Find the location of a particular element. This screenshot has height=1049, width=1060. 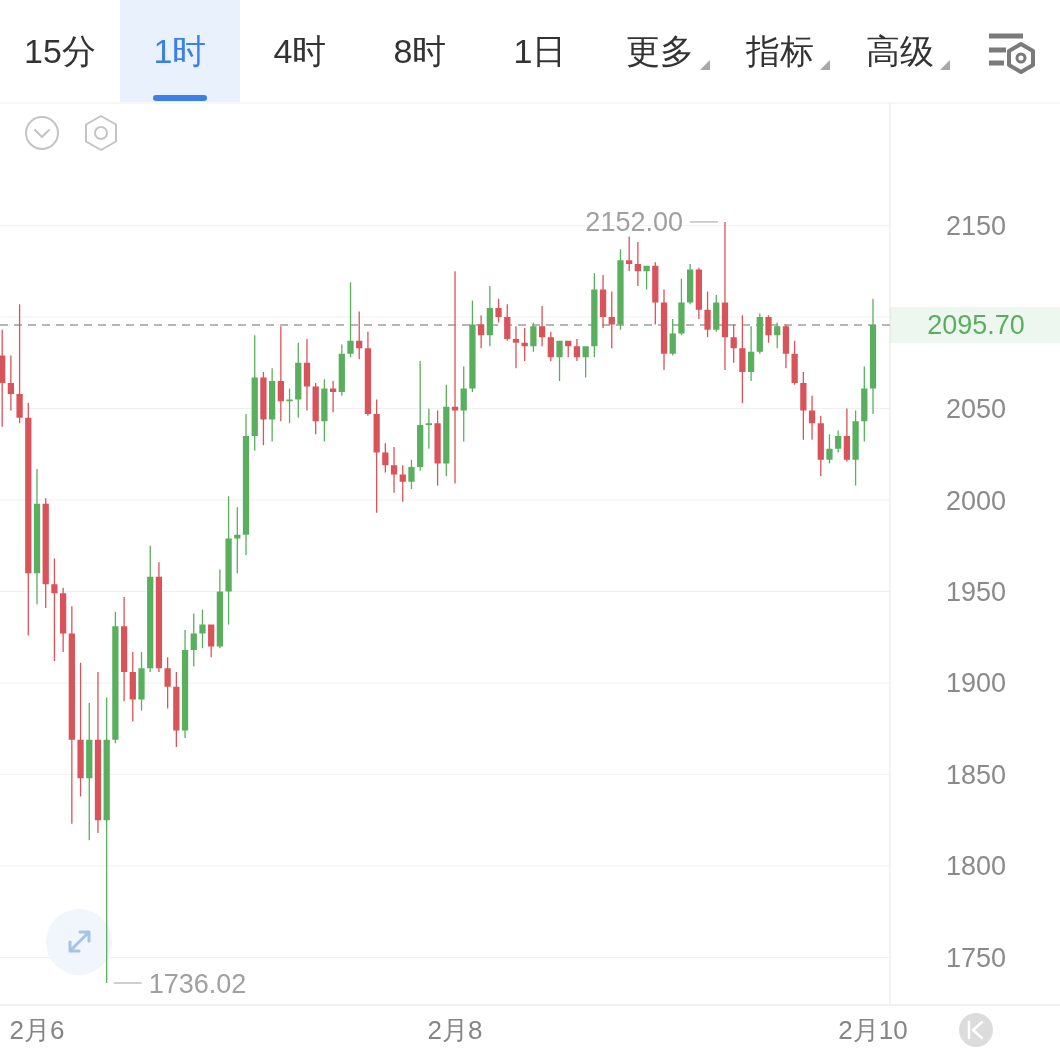

tab-label: 1日 is located at coordinates (540, 51).